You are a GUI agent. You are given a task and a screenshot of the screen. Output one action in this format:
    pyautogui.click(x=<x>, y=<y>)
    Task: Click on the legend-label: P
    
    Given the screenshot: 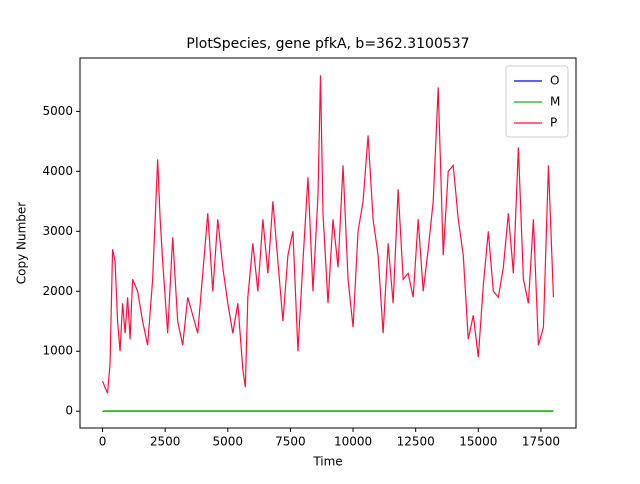 What is the action you would take?
    pyautogui.click(x=553, y=123)
    